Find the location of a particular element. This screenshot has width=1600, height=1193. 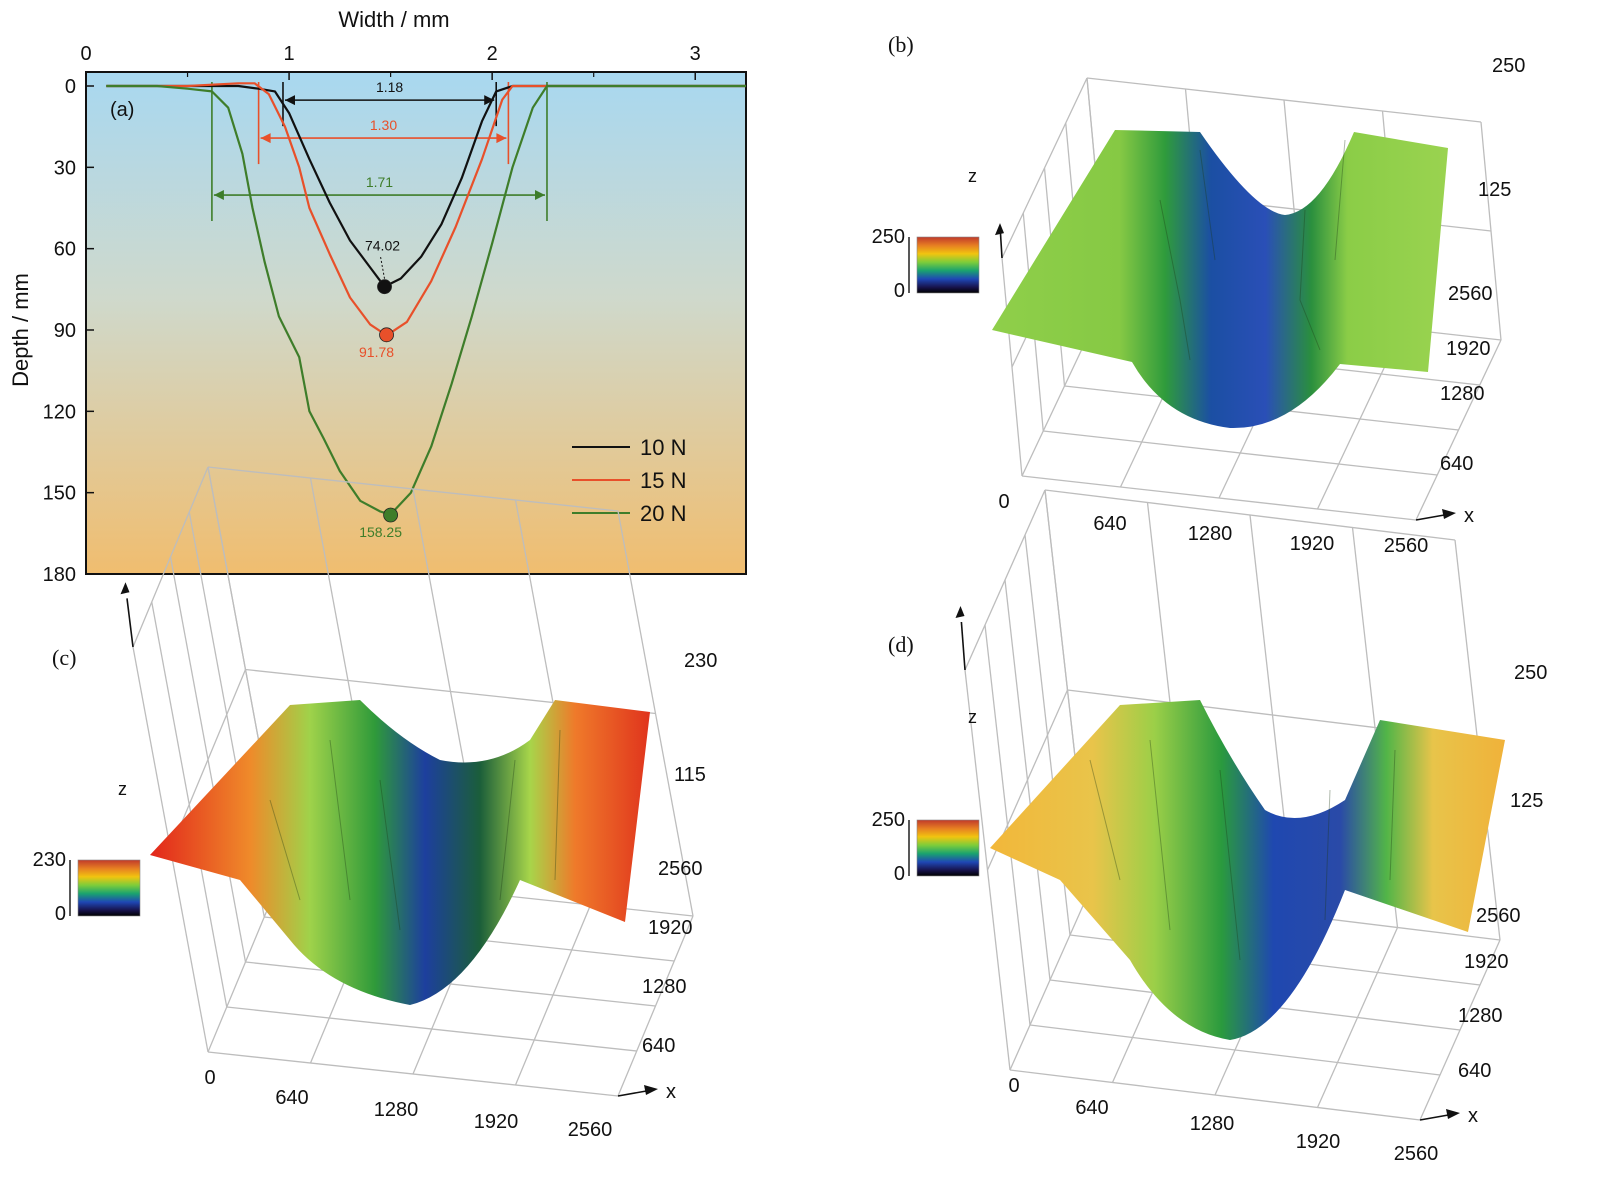

panel-label: (c) is located at coordinates (64, 657).